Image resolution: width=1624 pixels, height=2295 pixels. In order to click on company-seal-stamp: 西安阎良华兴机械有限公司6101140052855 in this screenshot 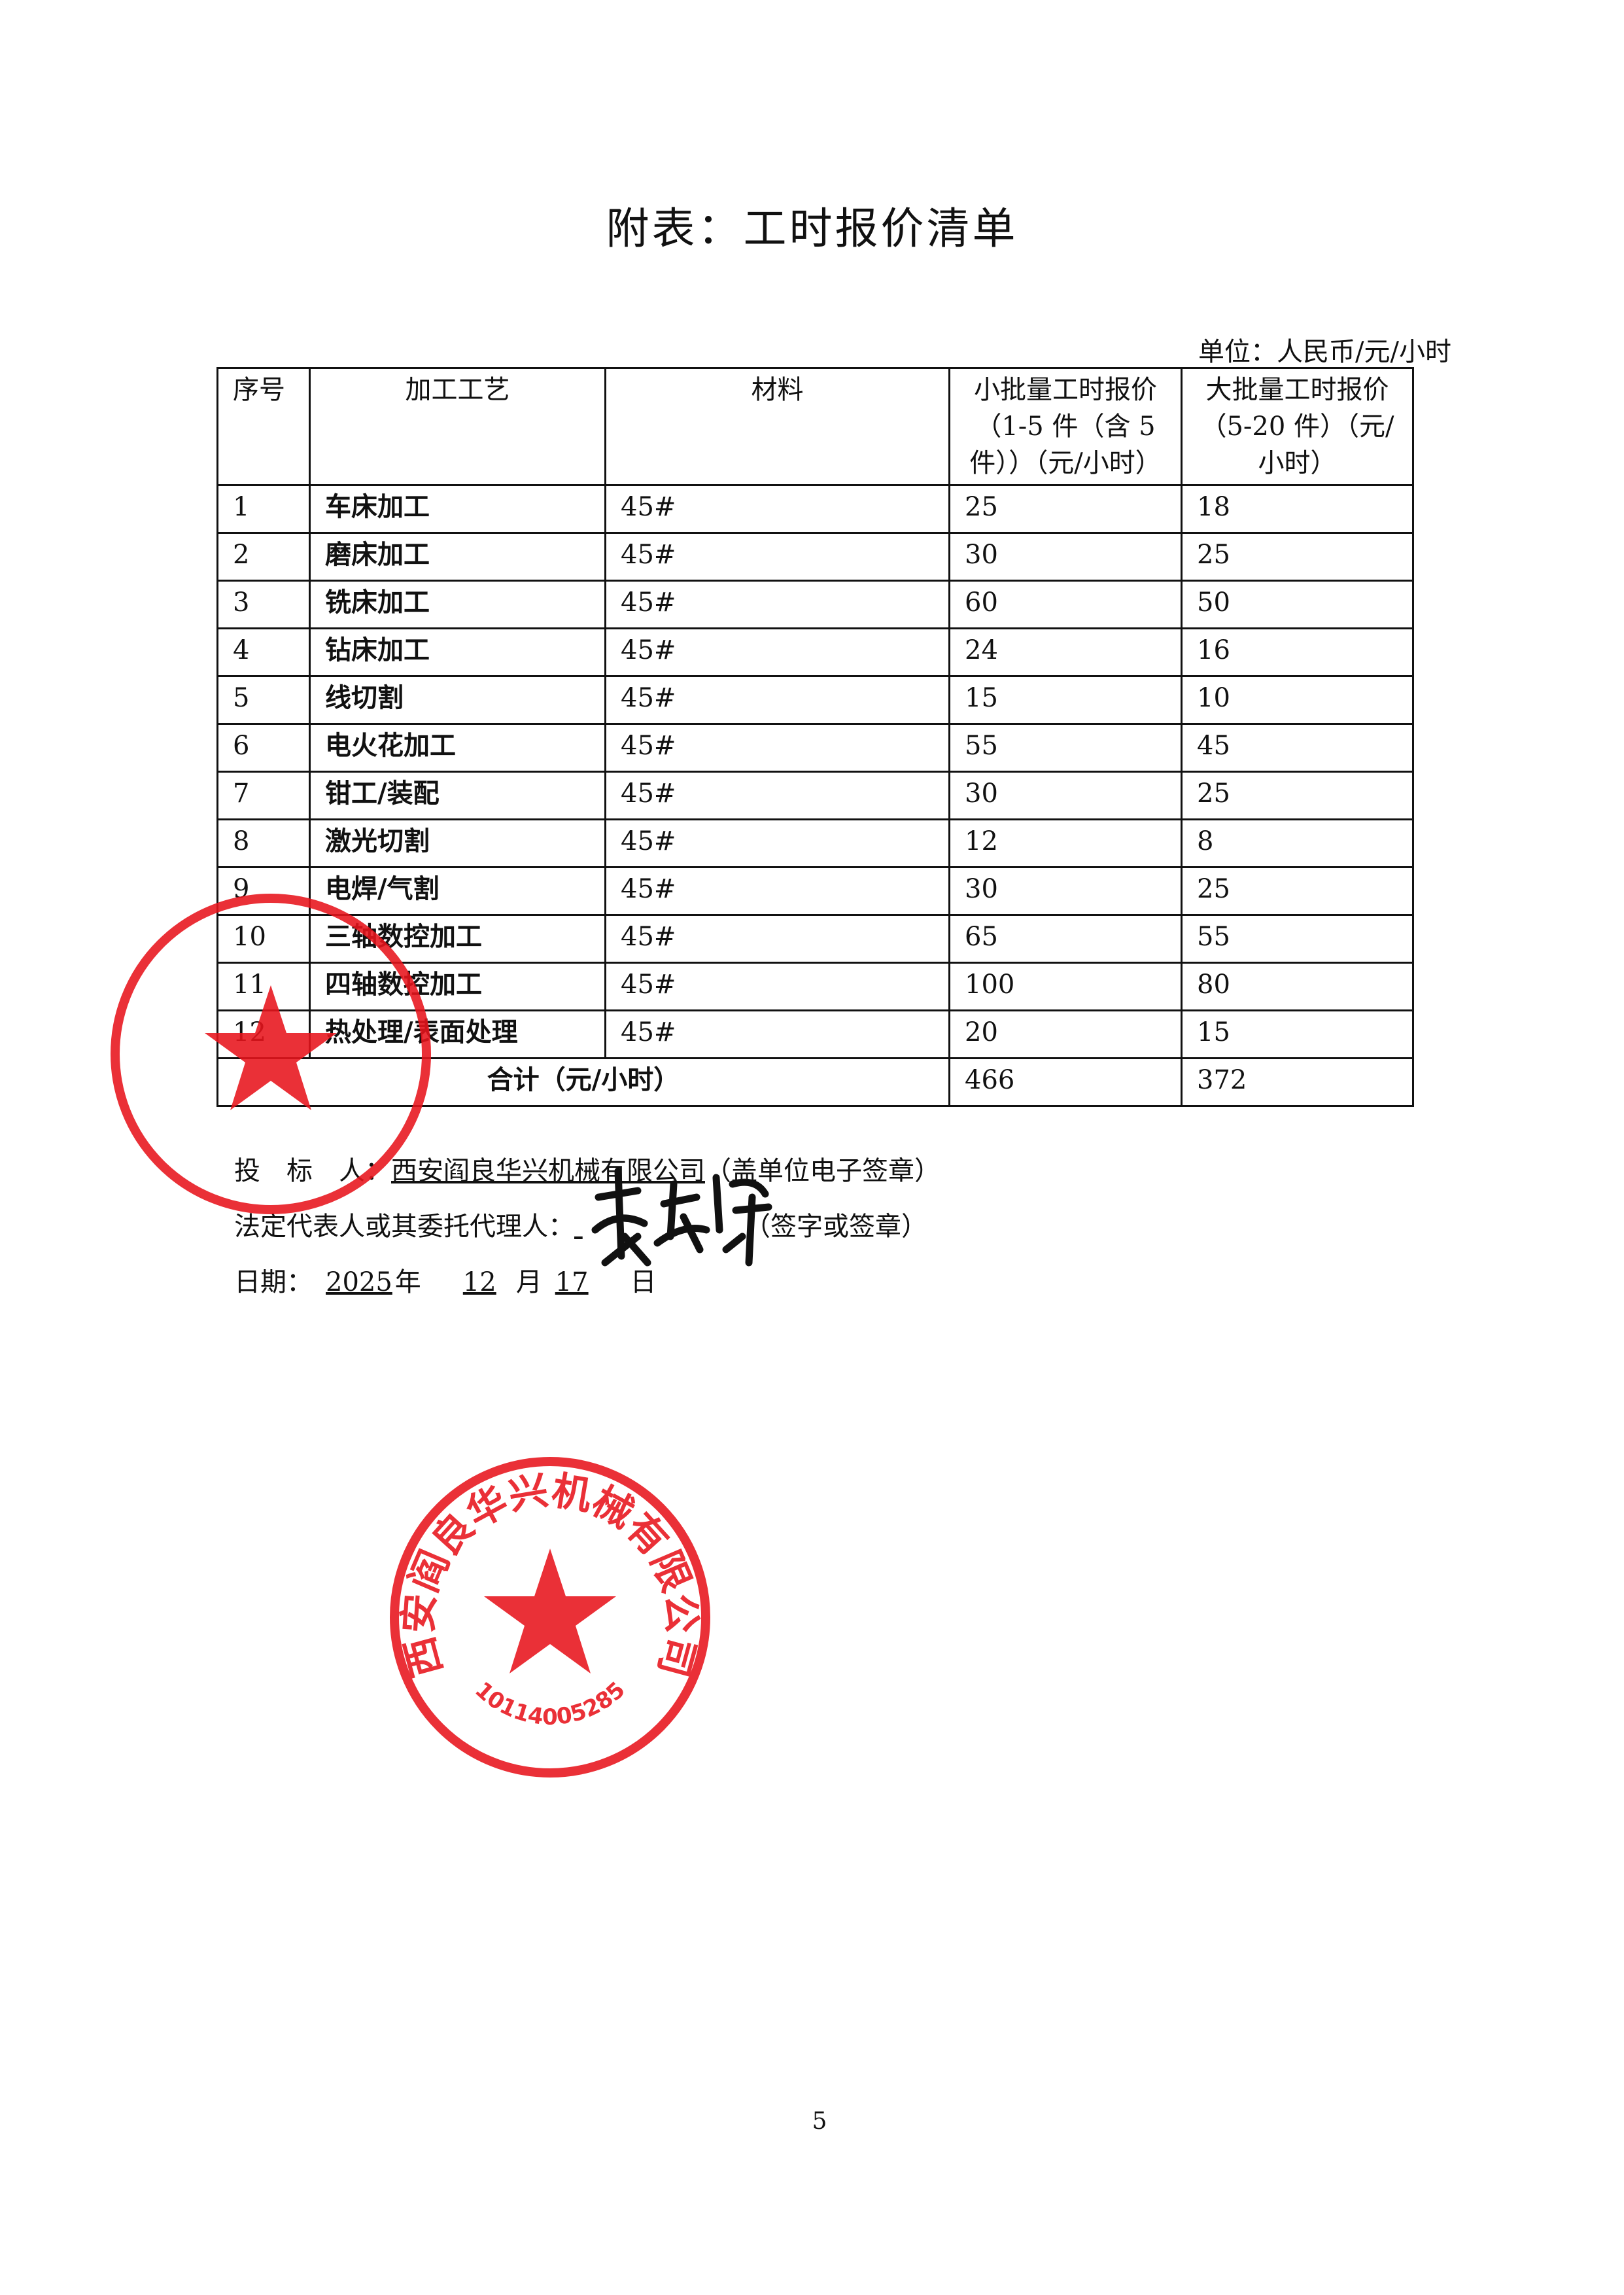, I will do `click(545, 1612)`.